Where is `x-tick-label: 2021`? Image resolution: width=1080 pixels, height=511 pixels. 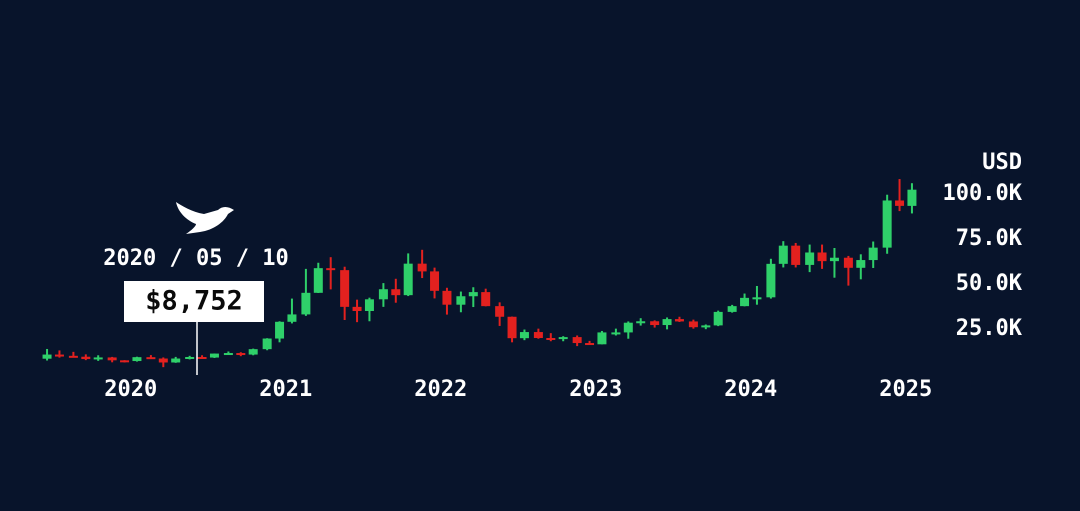
x-tick-label: 2021 is located at coordinates (285, 389).